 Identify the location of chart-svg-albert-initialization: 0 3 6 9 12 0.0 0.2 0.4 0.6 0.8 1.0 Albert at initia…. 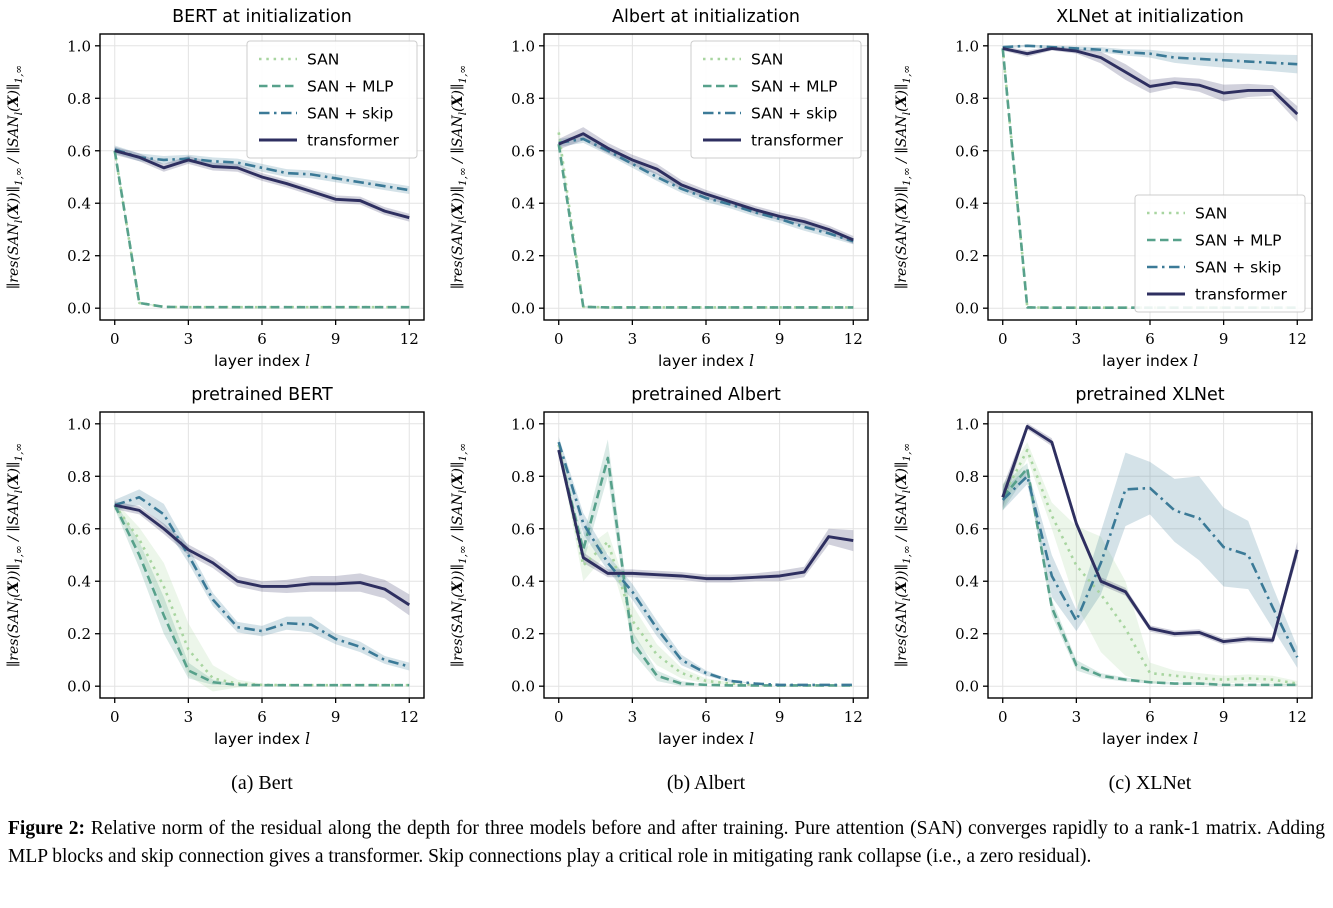
(659, 188).